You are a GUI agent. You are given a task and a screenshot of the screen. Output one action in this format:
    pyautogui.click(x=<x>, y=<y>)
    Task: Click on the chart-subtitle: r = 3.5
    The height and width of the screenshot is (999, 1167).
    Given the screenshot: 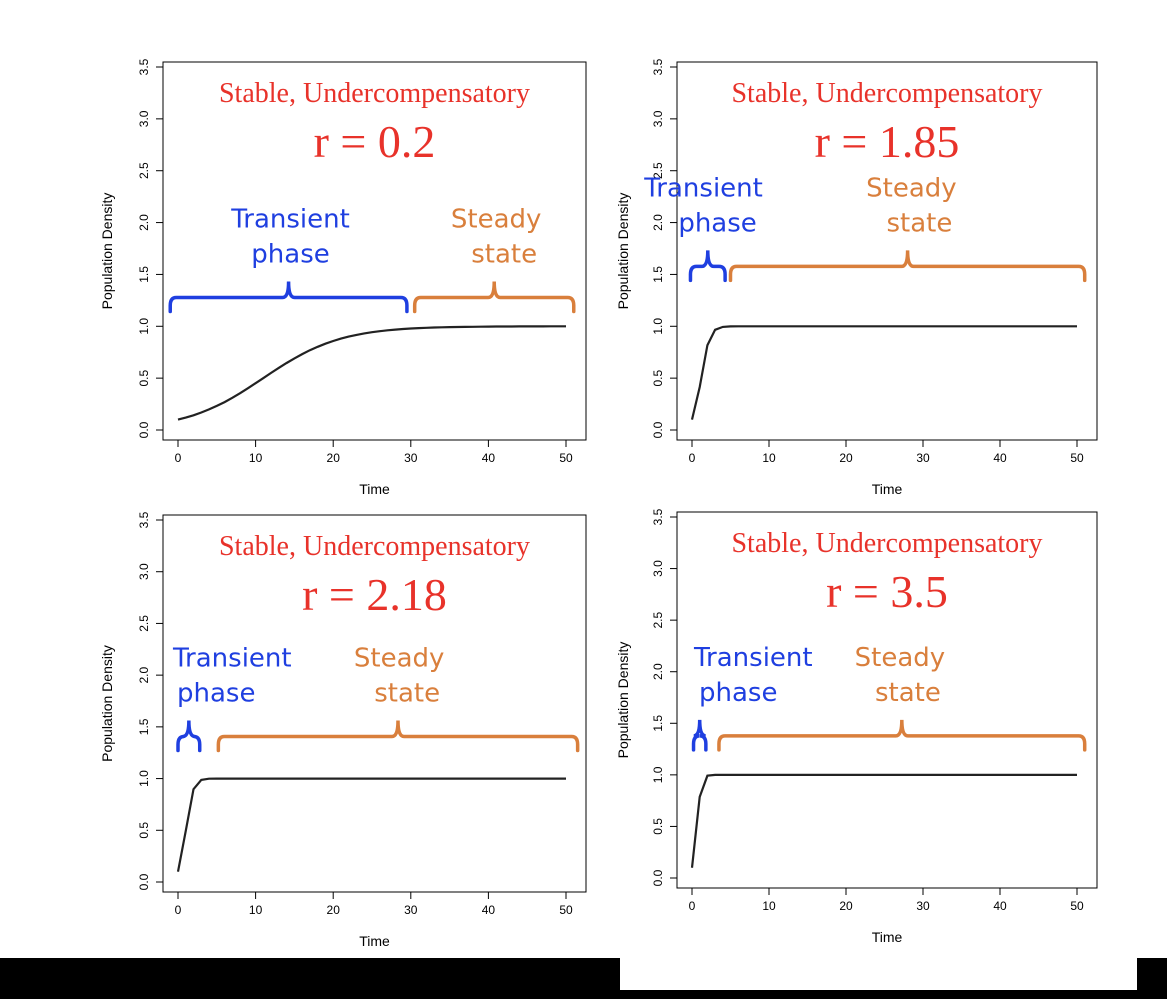 What is the action you would take?
    pyautogui.click(x=887, y=591)
    